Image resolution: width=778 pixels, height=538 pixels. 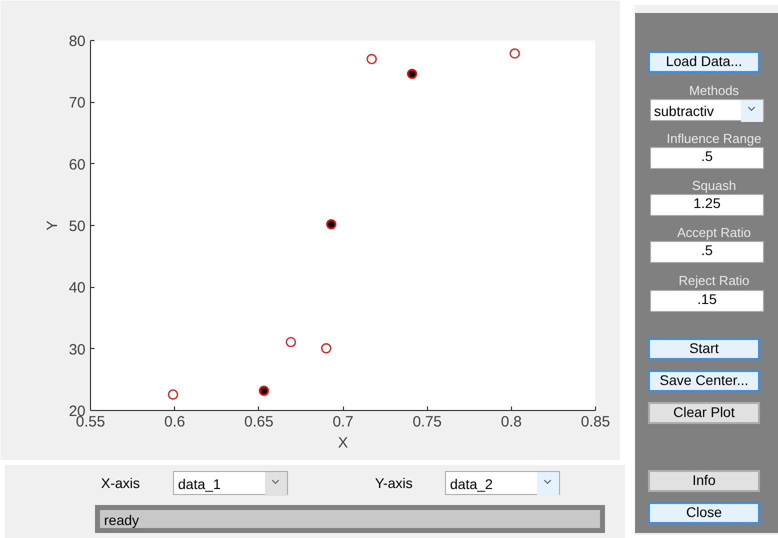 What do you see at coordinates (77, 226) in the screenshot?
I see `y-tick-label: 50` at bounding box center [77, 226].